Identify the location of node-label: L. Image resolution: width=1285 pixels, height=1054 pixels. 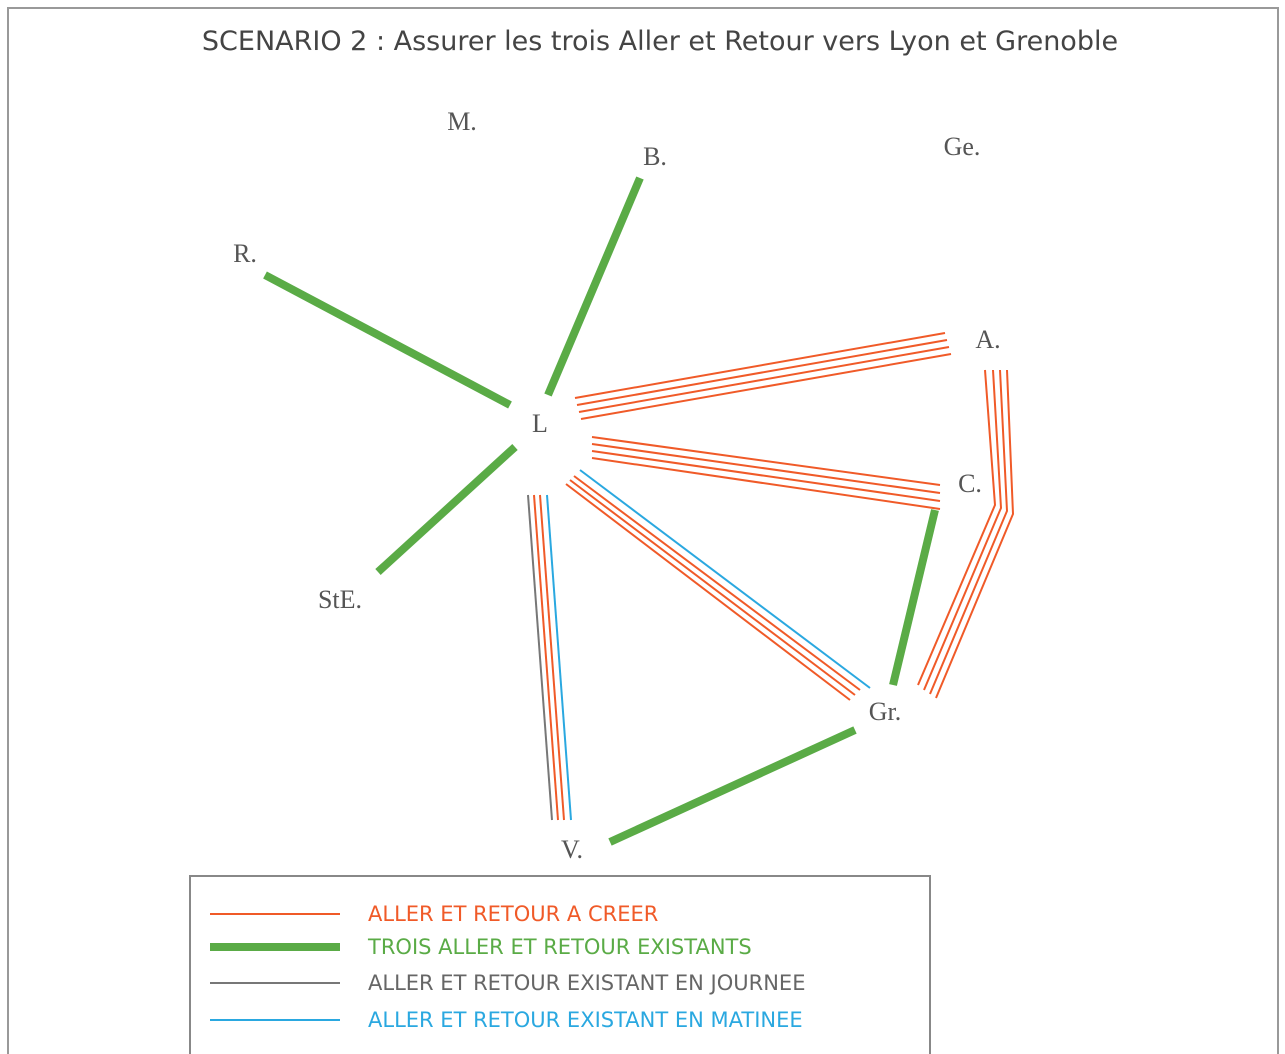
(540, 423).